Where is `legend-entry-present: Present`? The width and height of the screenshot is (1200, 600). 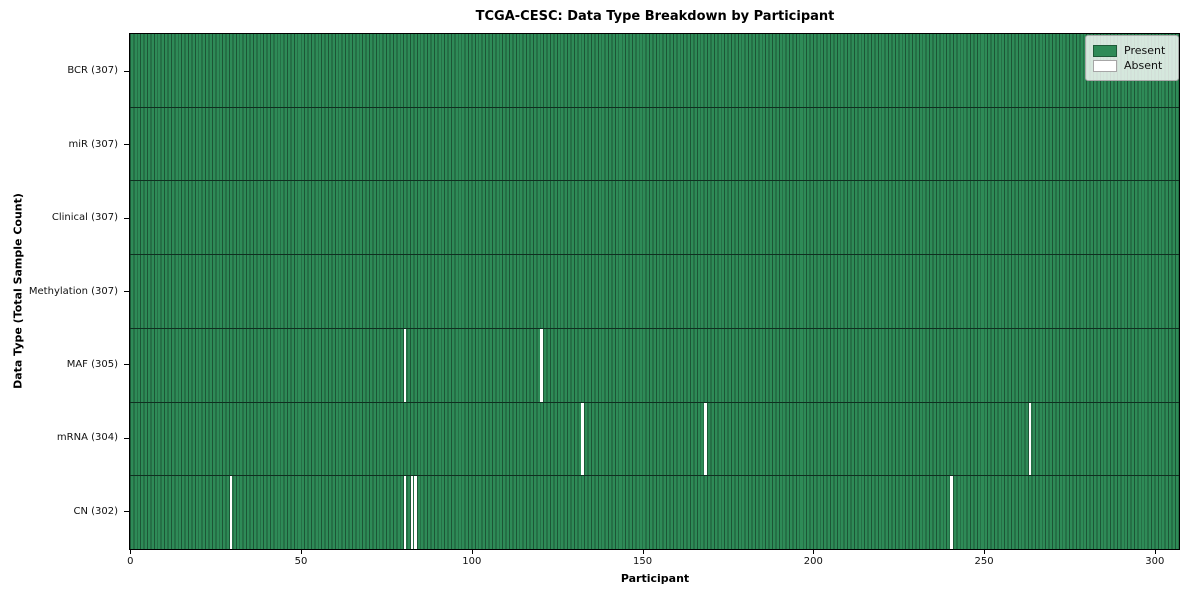 legend-entry-present: Present is located at coordinates (1132, 50).